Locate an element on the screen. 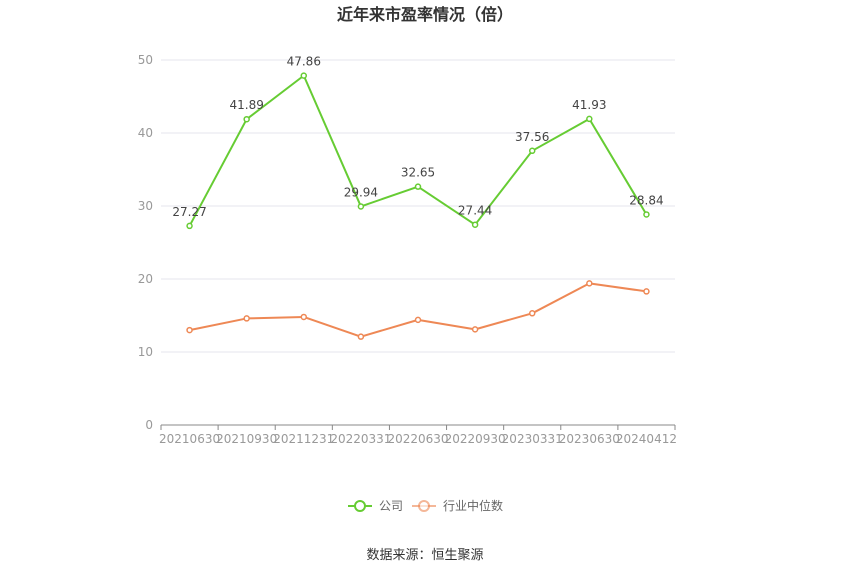 The width and height of the screenshot is (850, 575). data-label: 32.65 is located at coordinates (418, 173).